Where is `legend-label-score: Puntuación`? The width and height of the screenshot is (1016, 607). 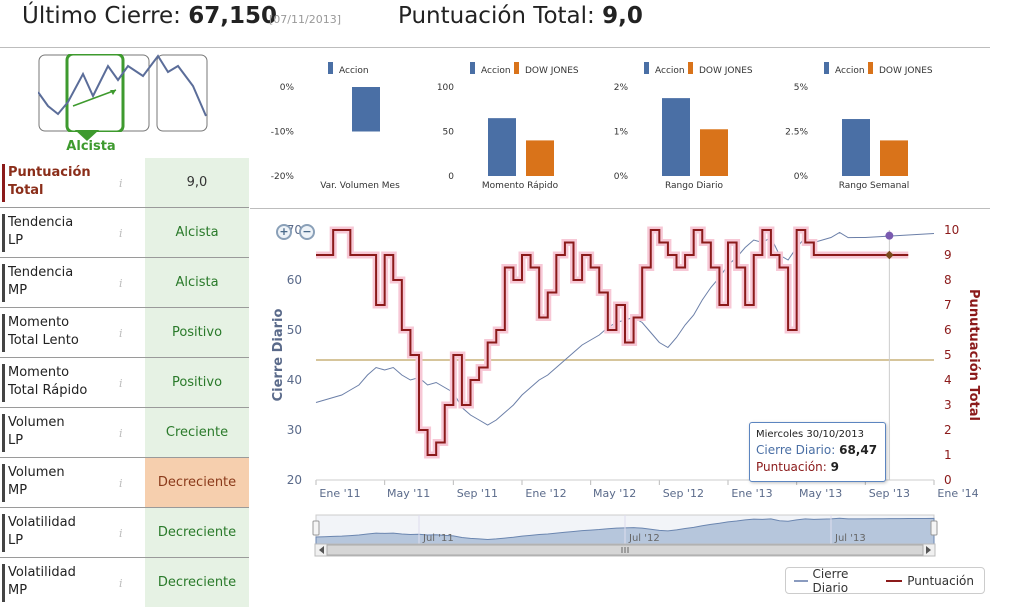
legend-label-score: Puntuación is located at coordinates (940, 580).